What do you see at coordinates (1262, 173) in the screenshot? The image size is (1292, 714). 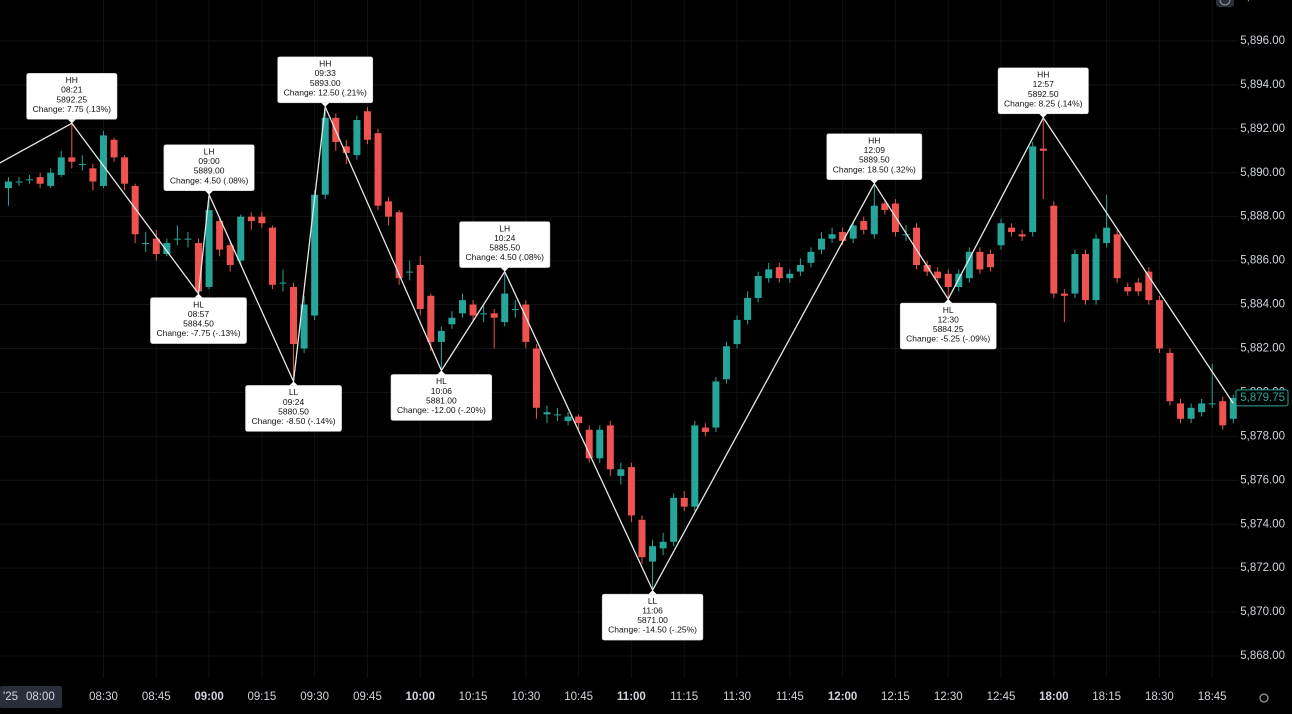 I see `y-tick-label: 5,890.00` at bounding box center [1262, 173].